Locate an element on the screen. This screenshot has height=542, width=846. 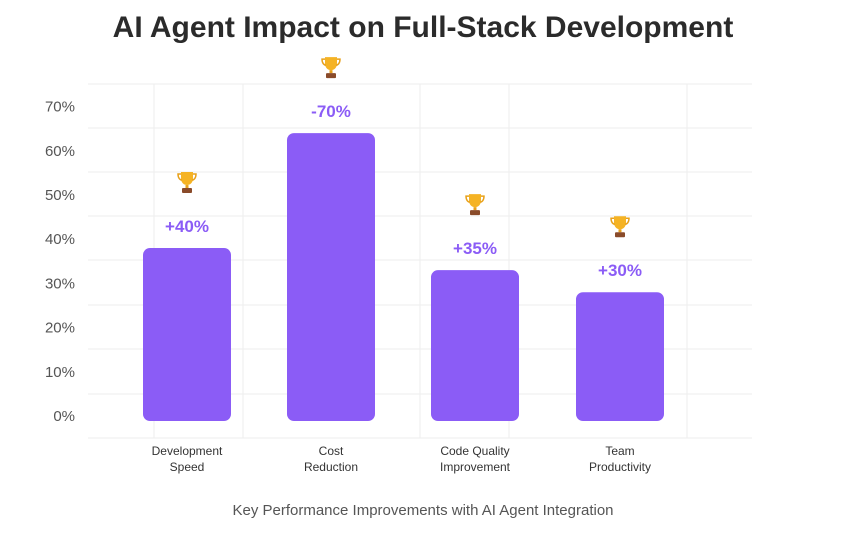
y-axis: 0% 10% 20% 30% 40% 50% 60% 70% is located at coordinates (60, 262).